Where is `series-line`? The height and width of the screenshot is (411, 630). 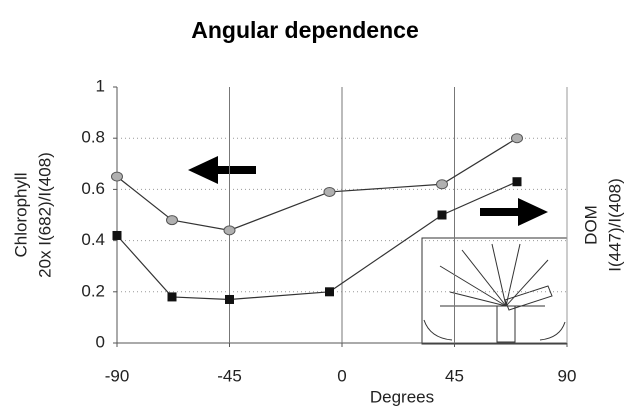
series-line is located at coordinates (317, 184).